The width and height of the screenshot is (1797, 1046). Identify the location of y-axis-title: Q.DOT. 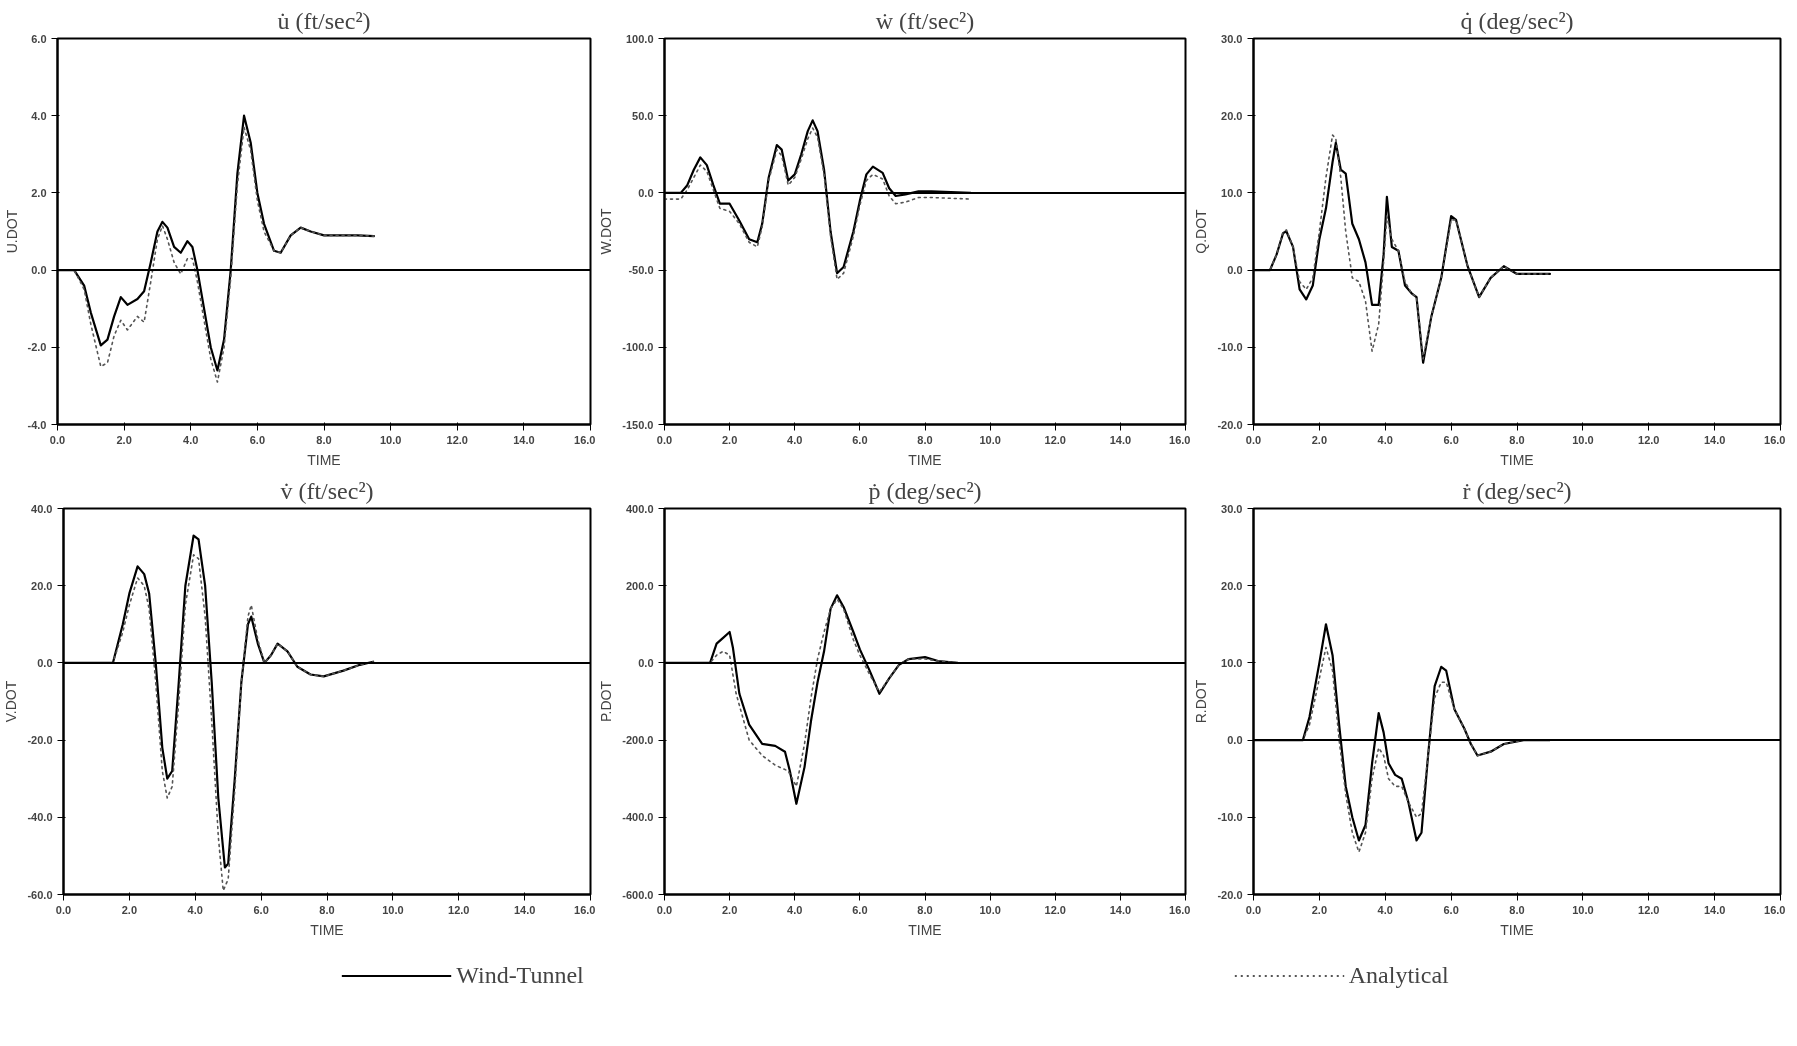
(1201, 231).